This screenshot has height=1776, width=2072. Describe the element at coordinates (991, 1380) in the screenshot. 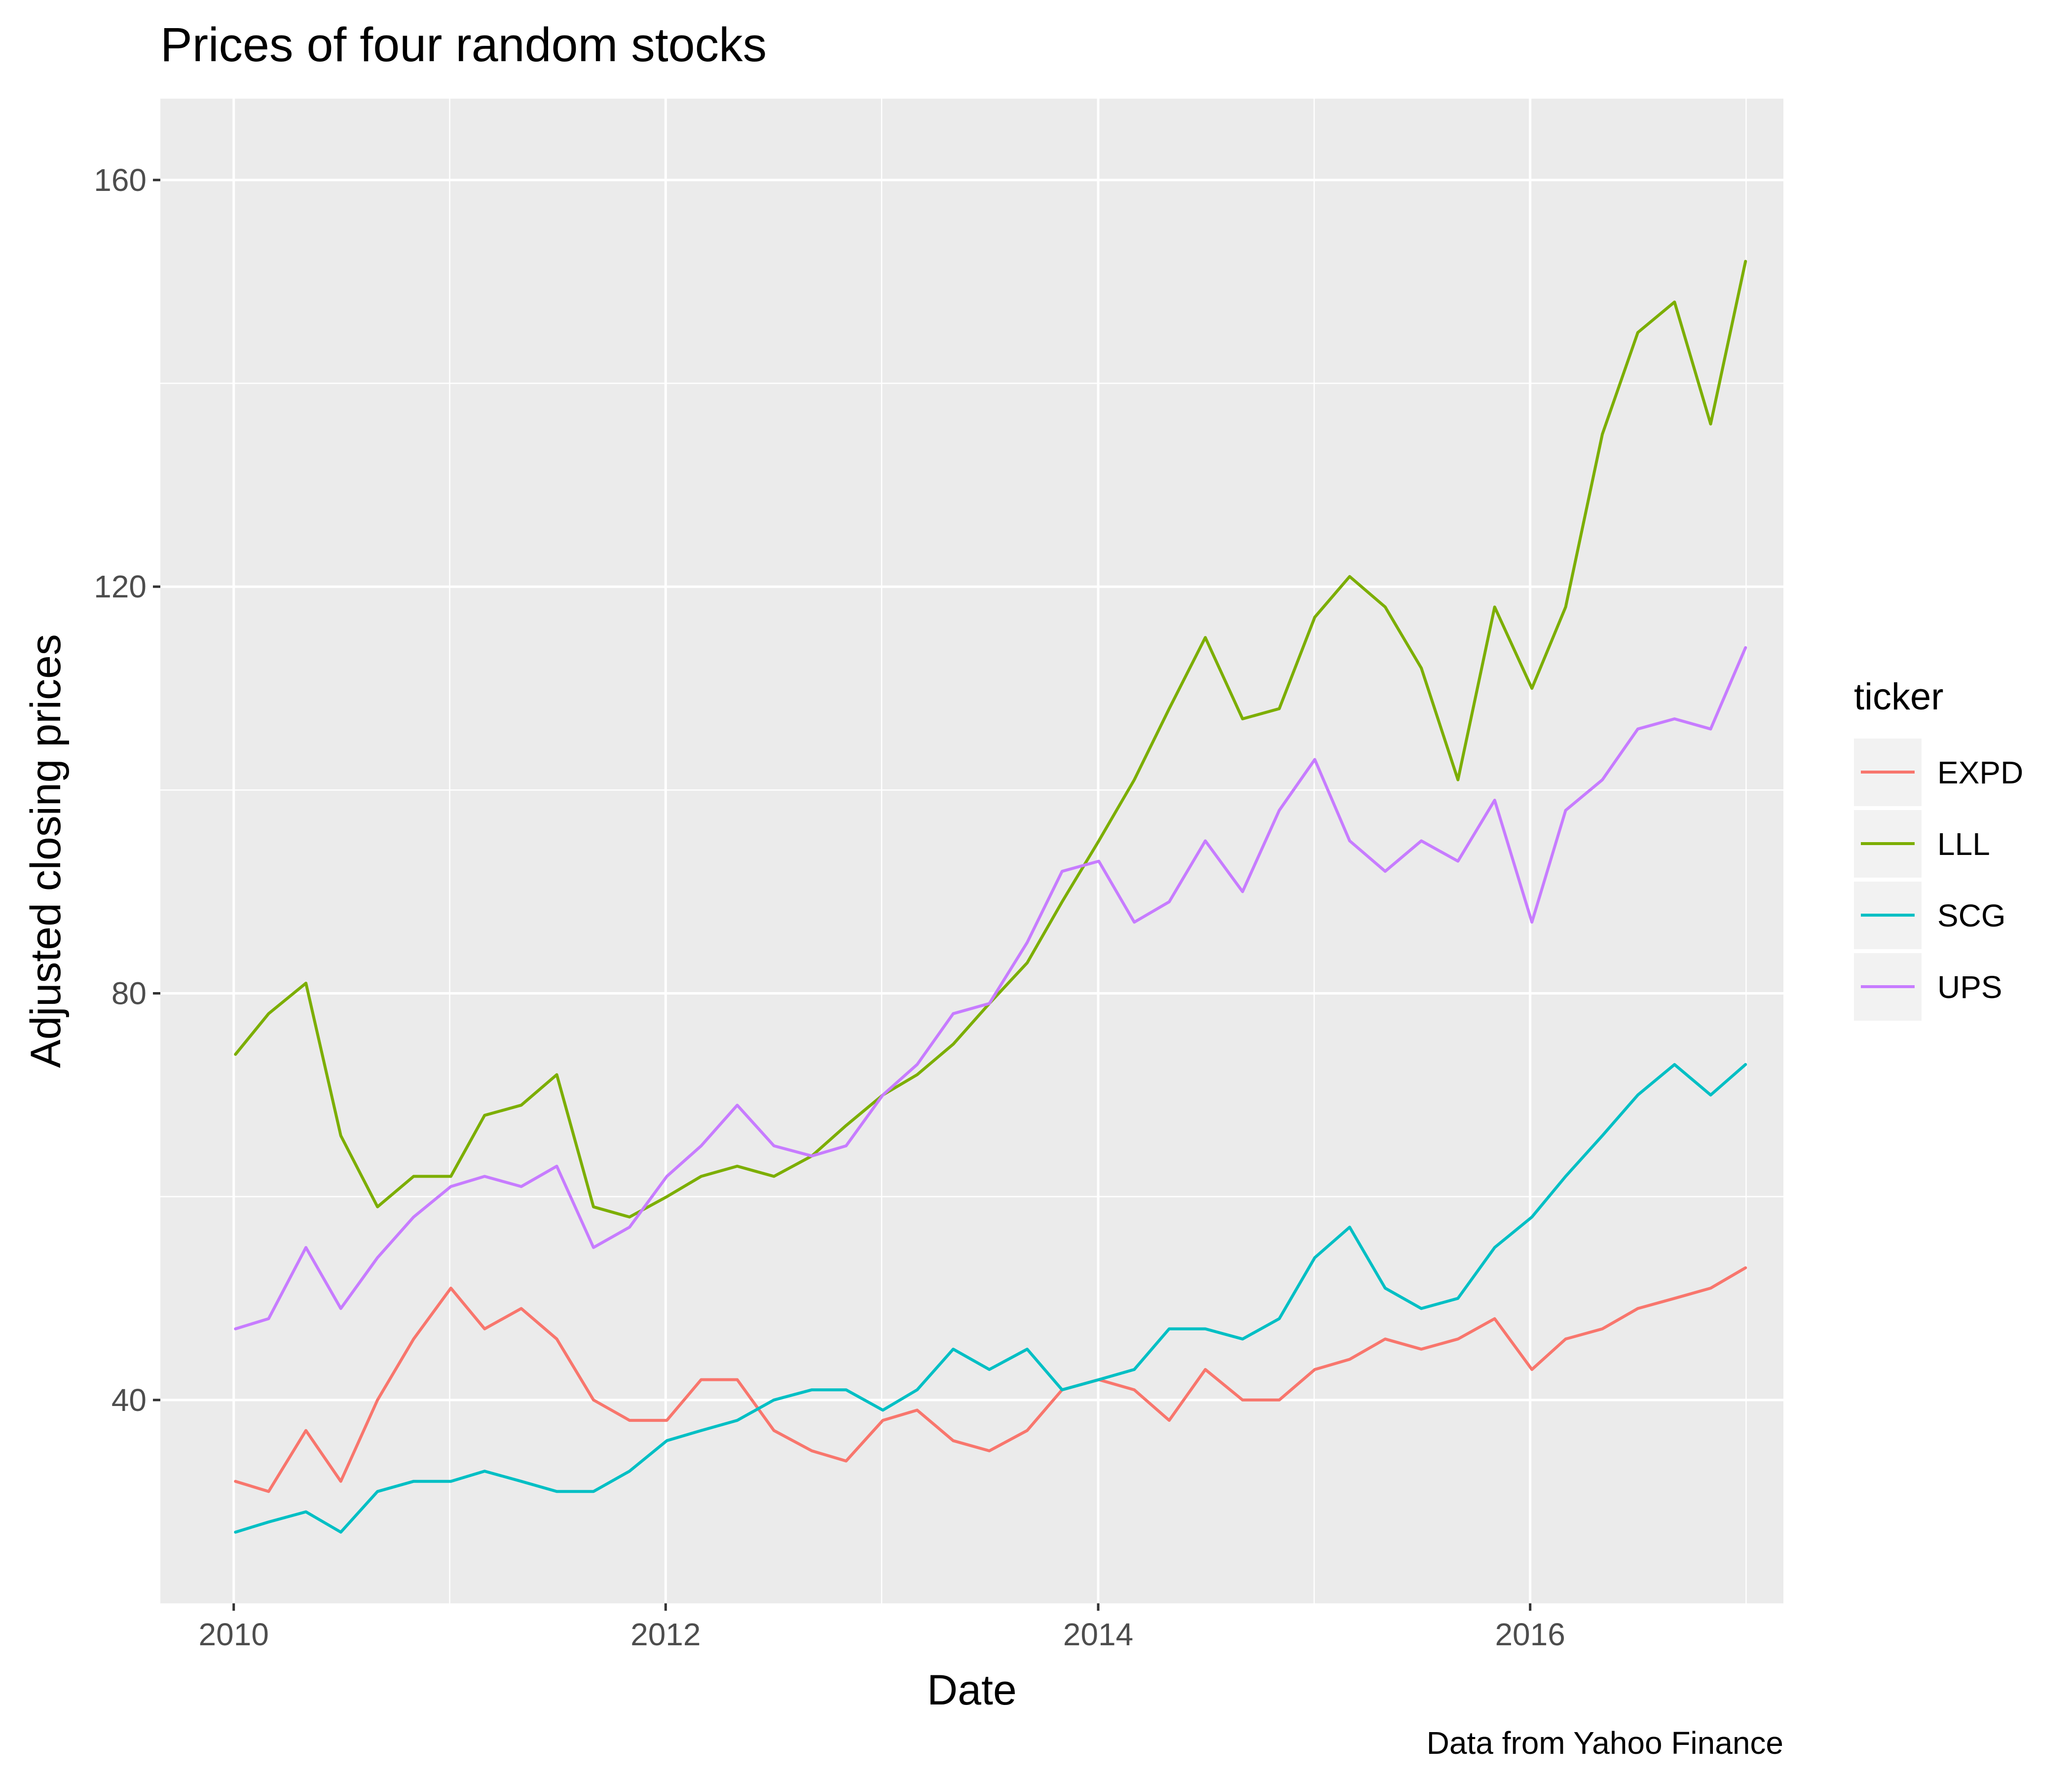

I see `series-line-expd` at that location.